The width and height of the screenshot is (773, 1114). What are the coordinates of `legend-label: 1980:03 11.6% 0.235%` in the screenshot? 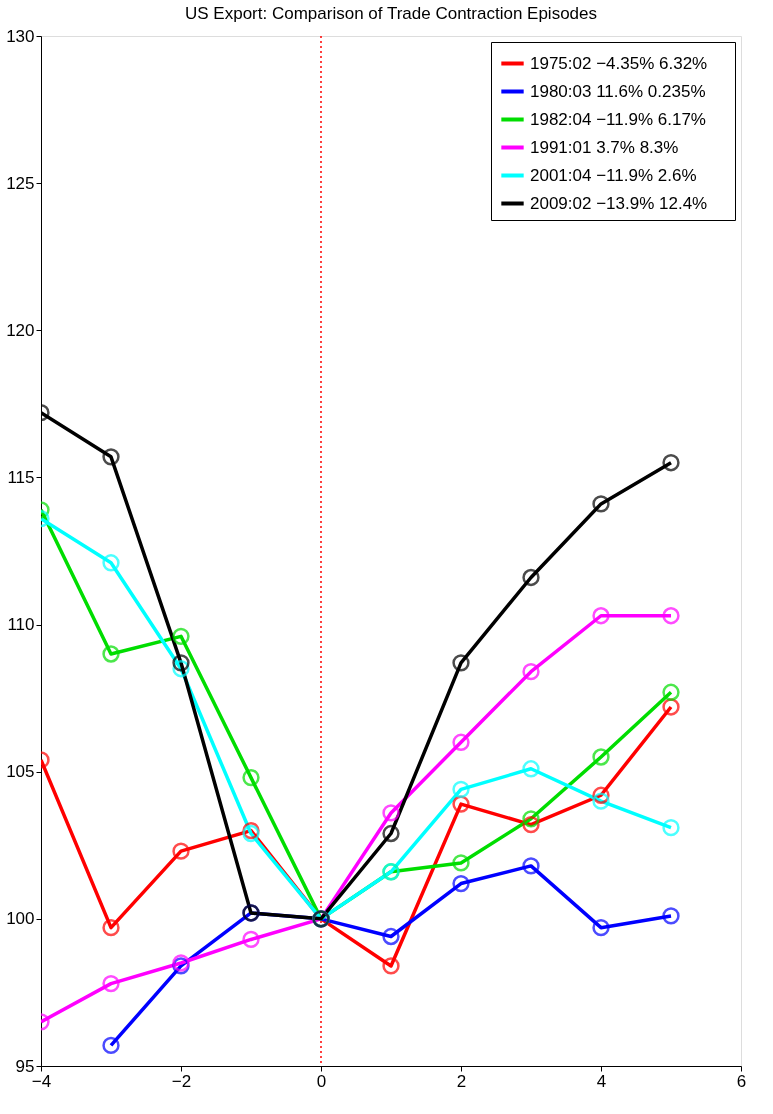 It's located at (618, 91).